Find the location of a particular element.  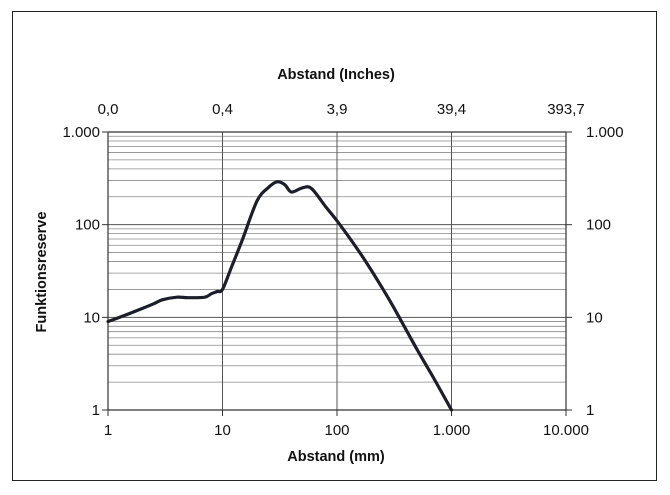

y-tick-label-left: 1 is located at coordinates (96, 410).